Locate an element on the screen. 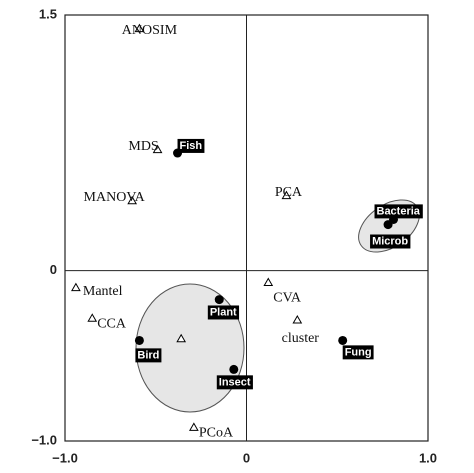  method-label: MANOVA is located at coordinates (115, 197).